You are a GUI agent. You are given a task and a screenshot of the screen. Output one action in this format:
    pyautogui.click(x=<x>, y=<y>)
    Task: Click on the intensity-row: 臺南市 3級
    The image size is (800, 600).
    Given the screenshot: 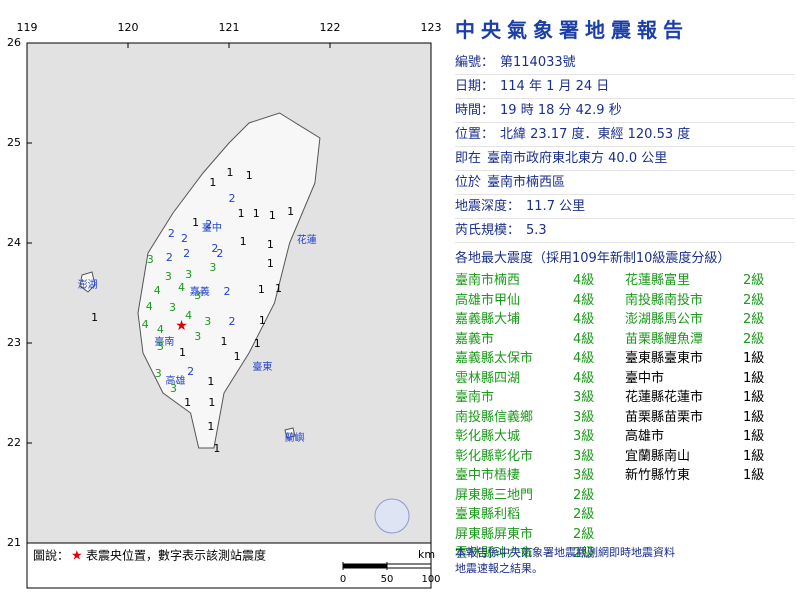 What is the action you would take?
    pyautogui.click(x=540, y=398)
    